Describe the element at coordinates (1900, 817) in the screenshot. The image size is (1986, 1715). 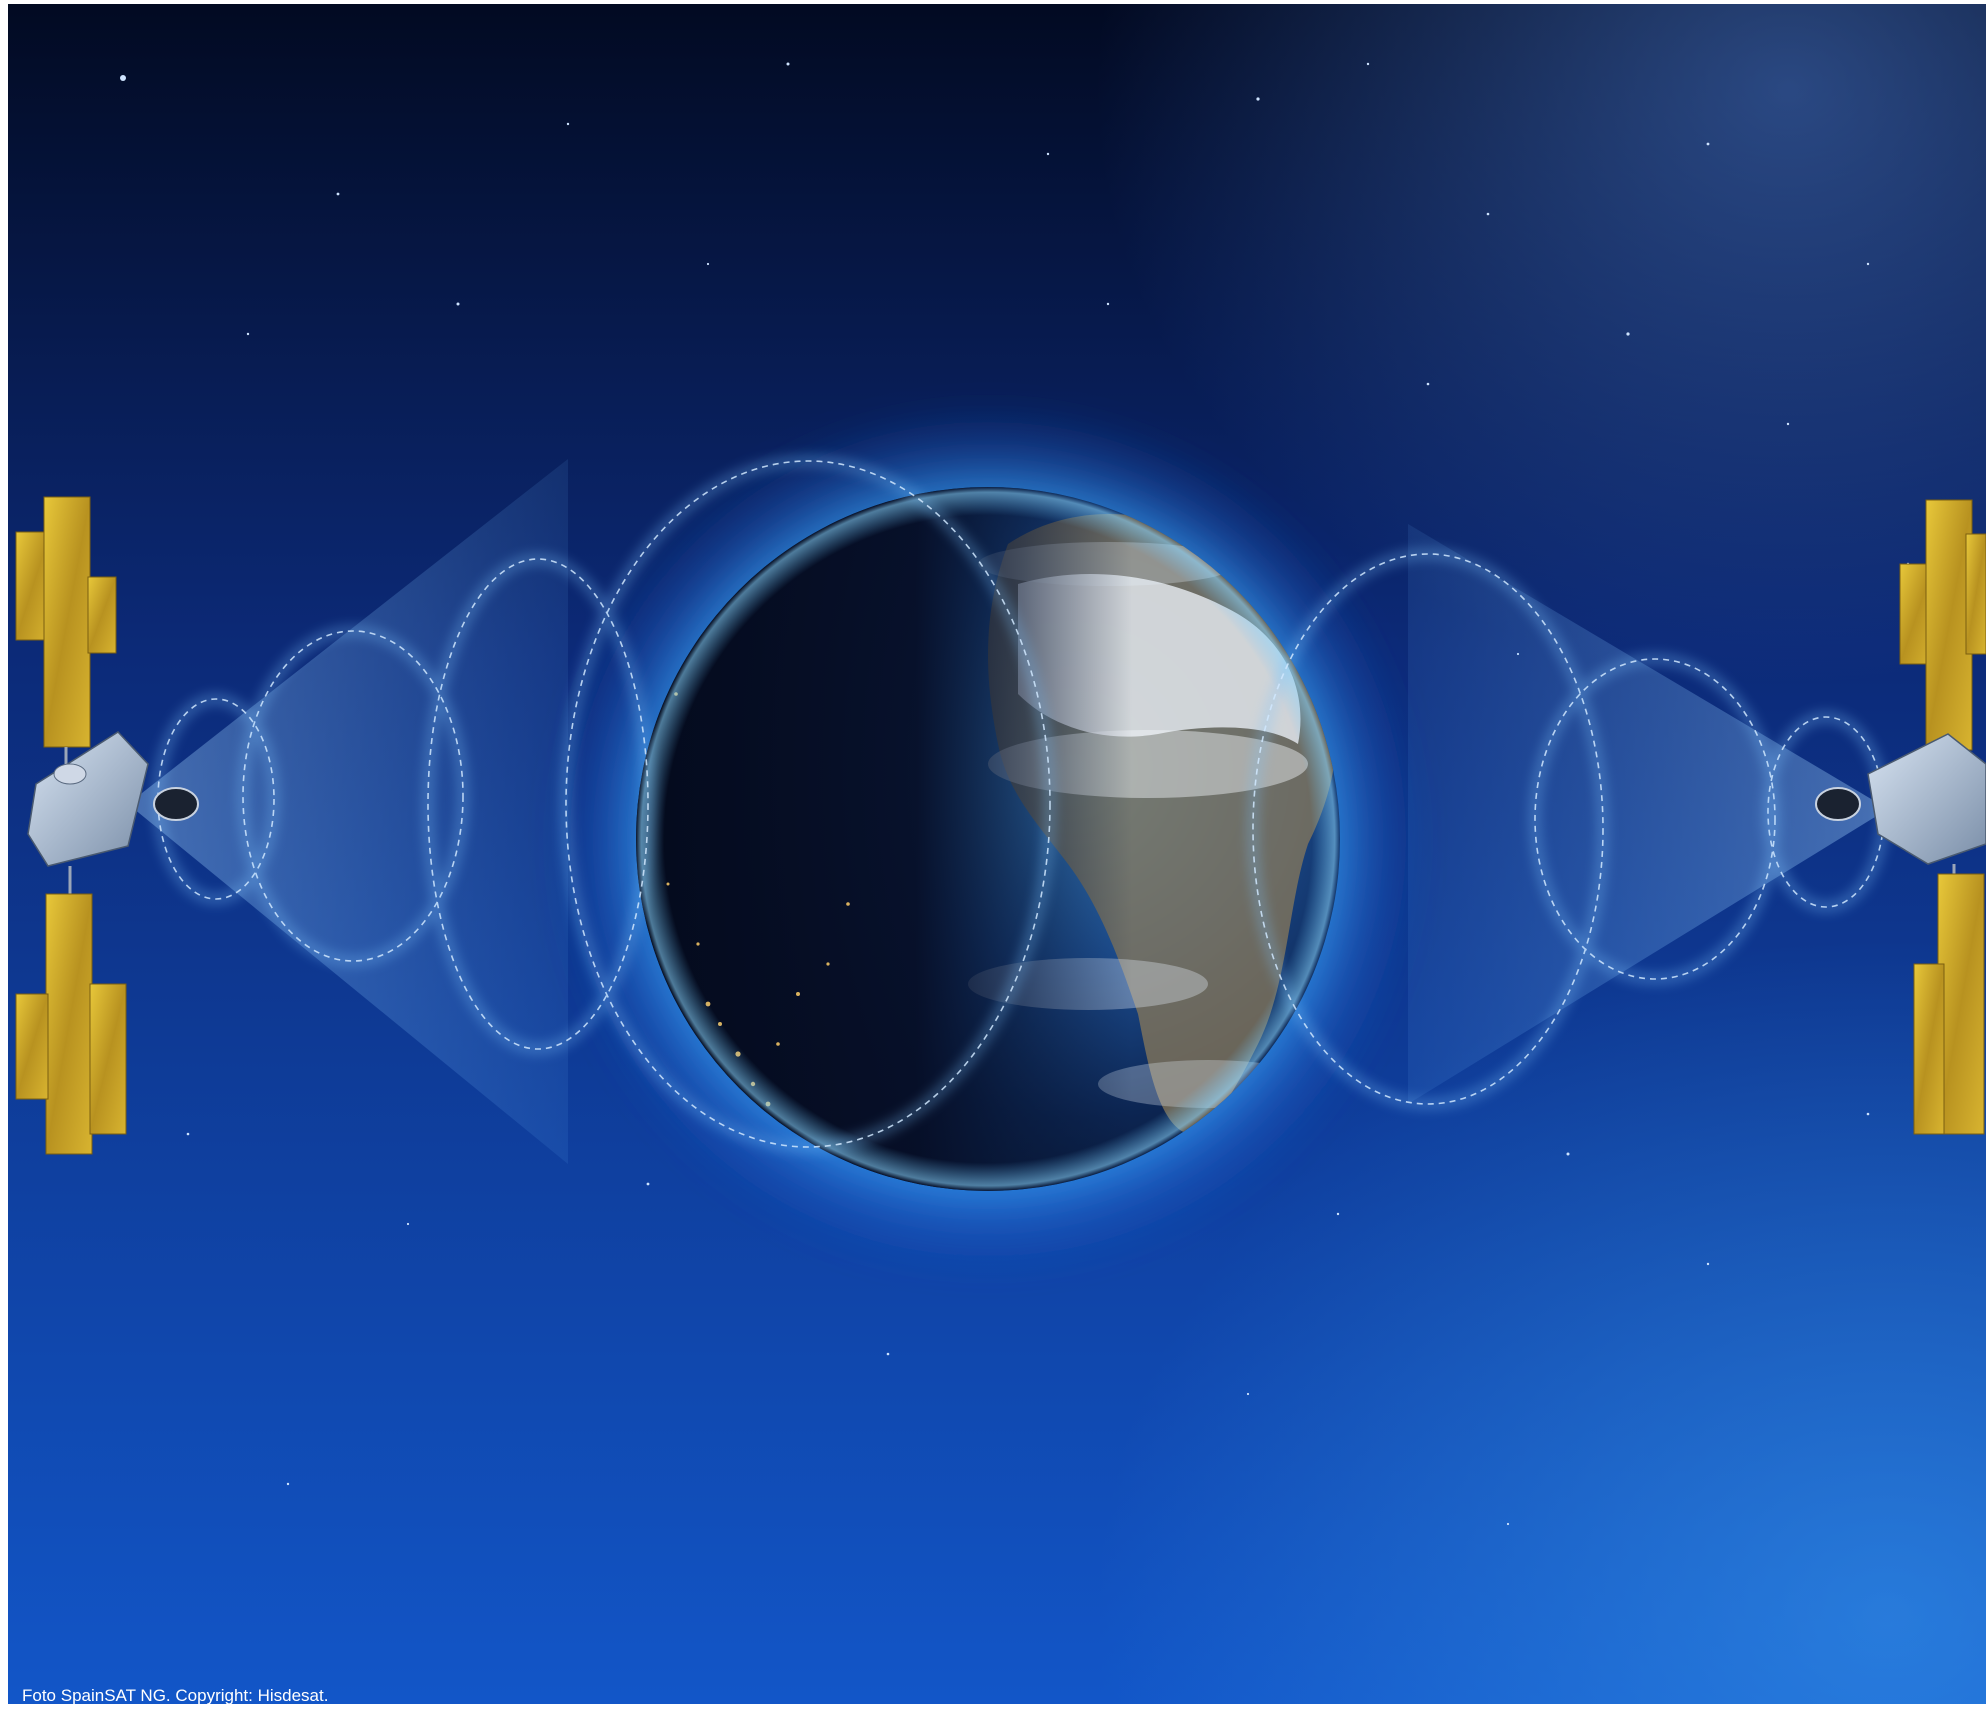
I see `right-satellite-icon` at that location.